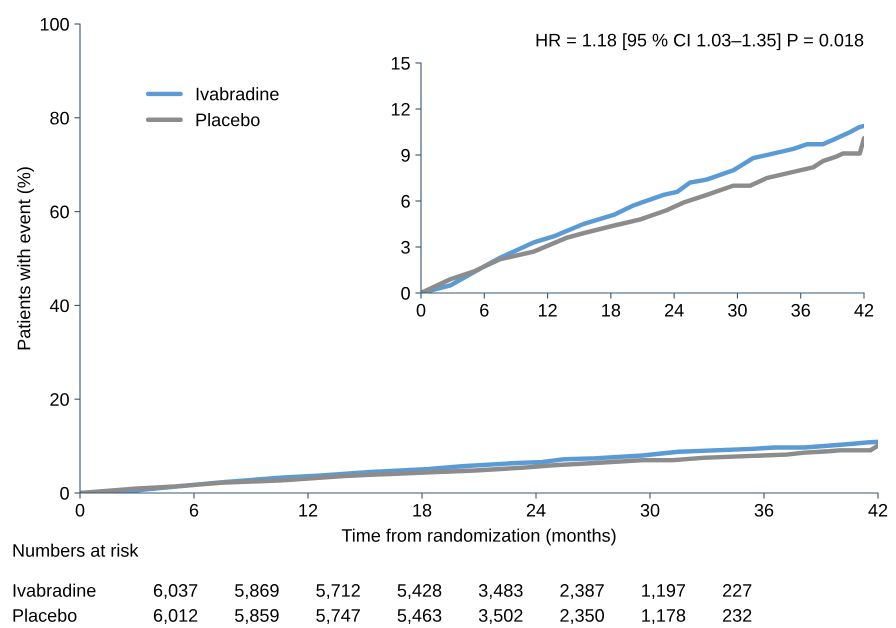 Image resolution: width=896 pixels, height=628 pixels. What do you see at coordinates (500, 591) in the screenshot?
I see `text: 3,483` at bounding box center [500, 591].